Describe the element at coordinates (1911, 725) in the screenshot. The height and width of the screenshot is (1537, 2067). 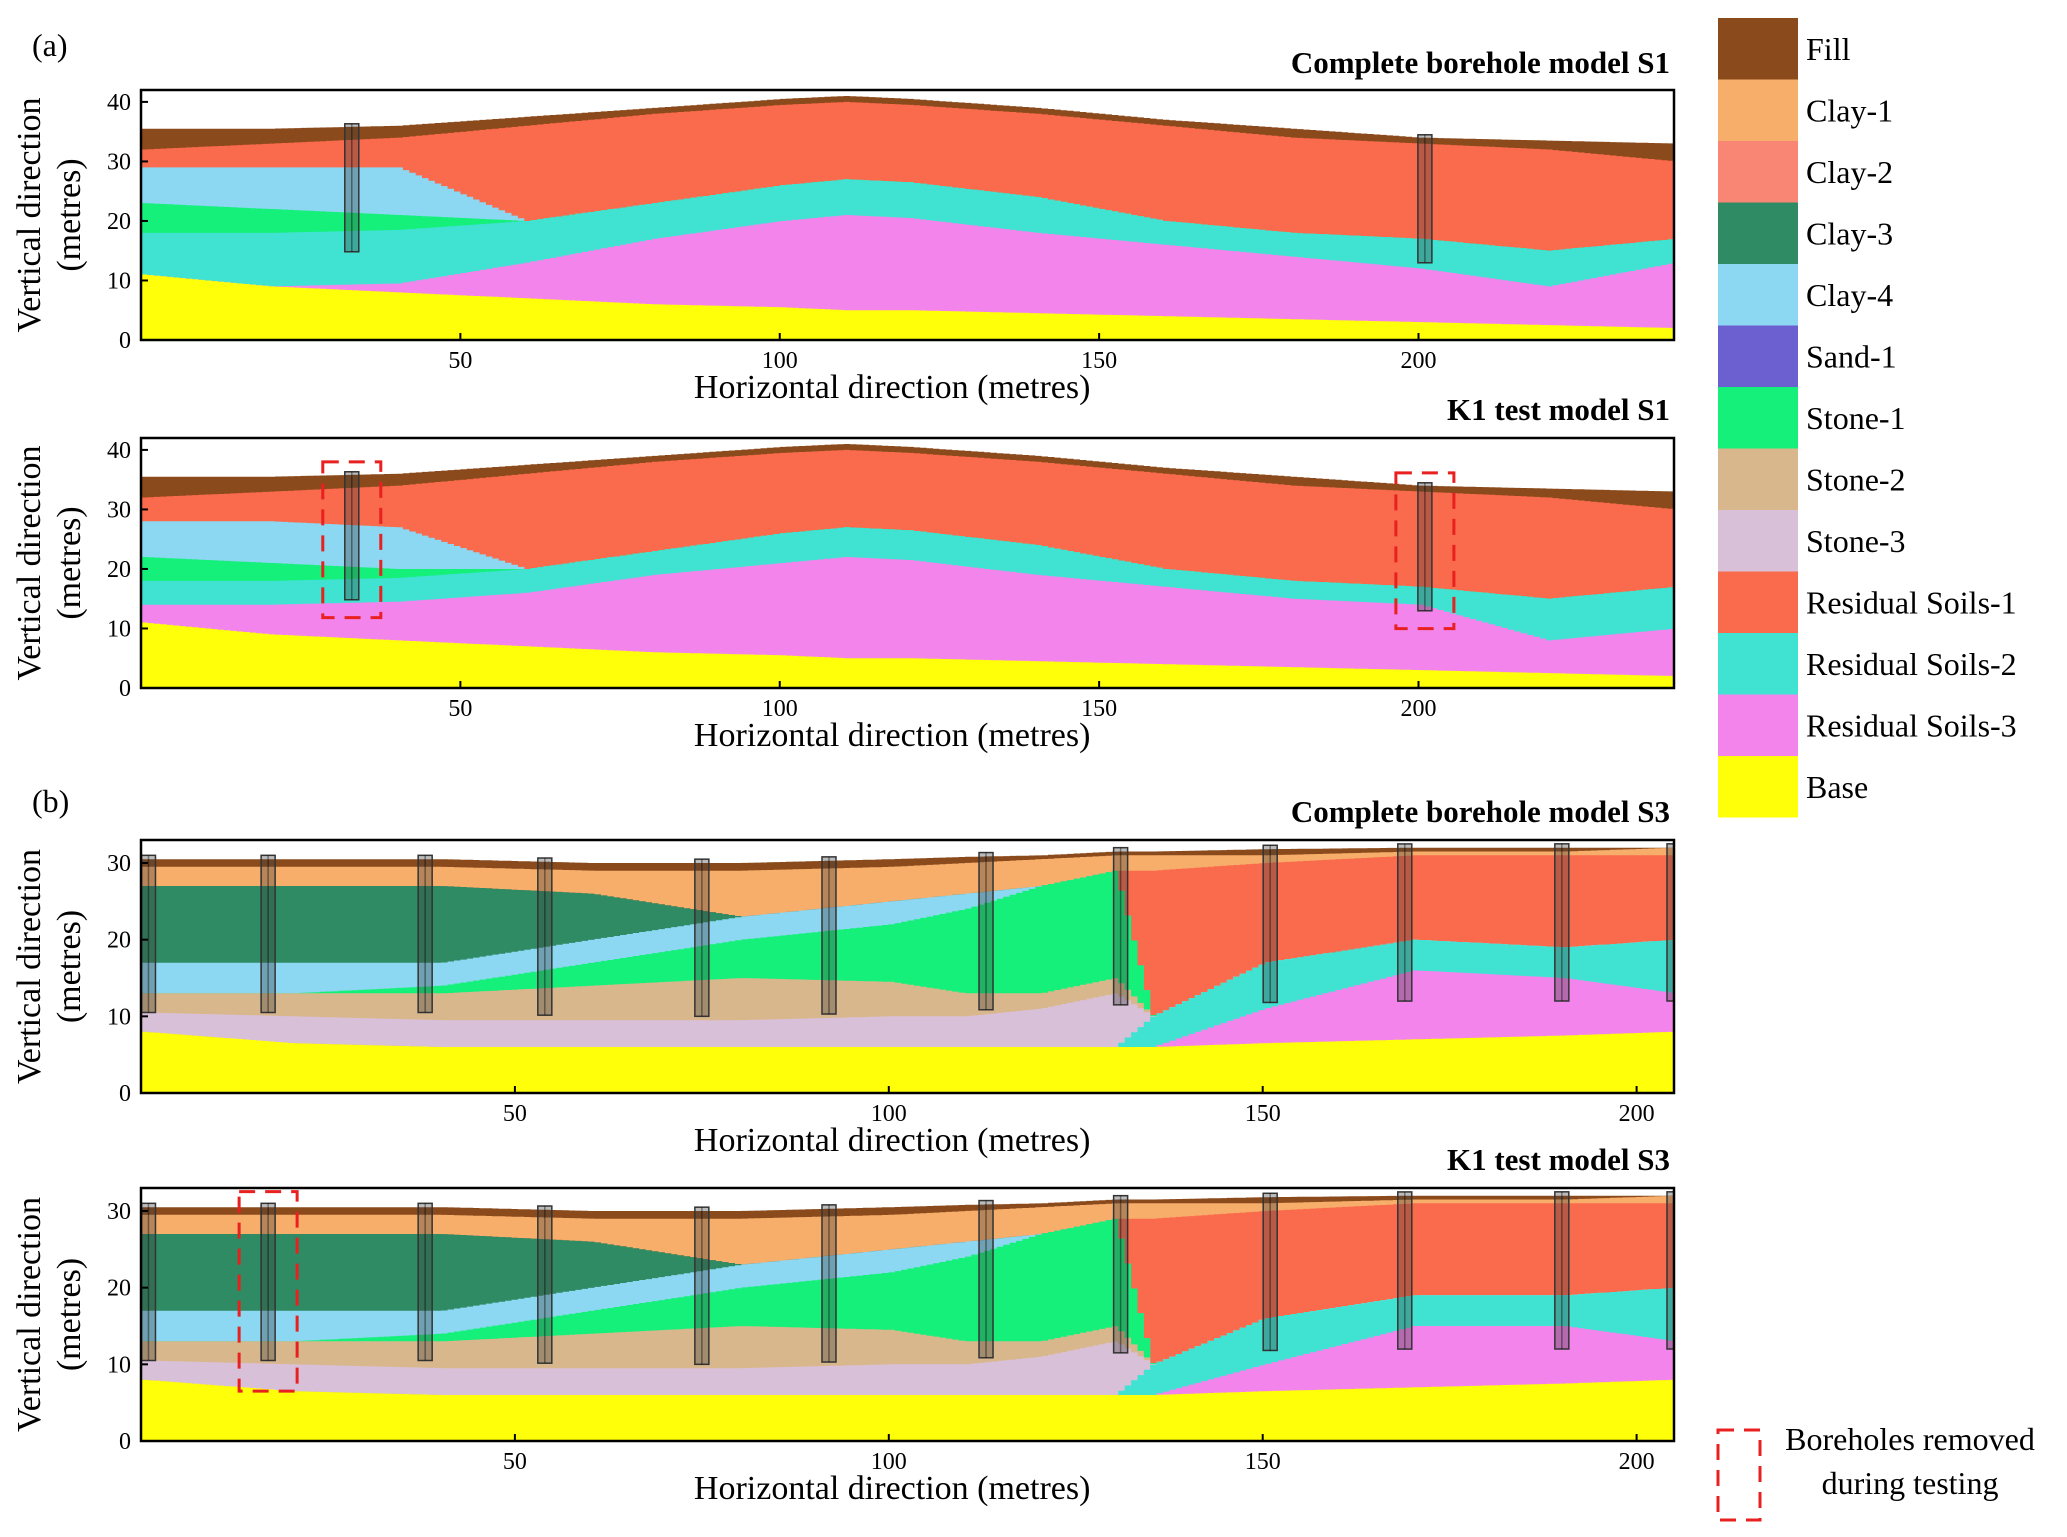
I see `legend-label: Residual Soils-3` at that location.